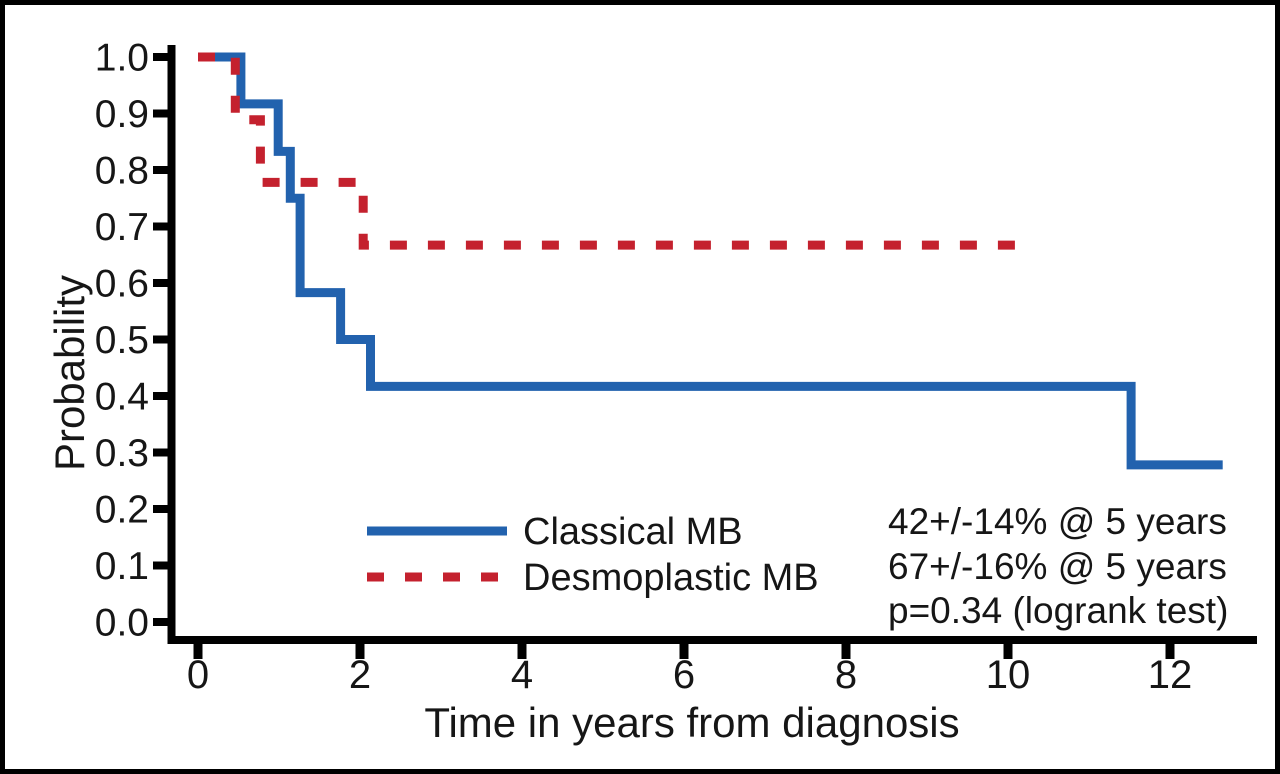  I want to click on annotation-line-1: 42+/-14% @ 5 years, so click(1057, 521).